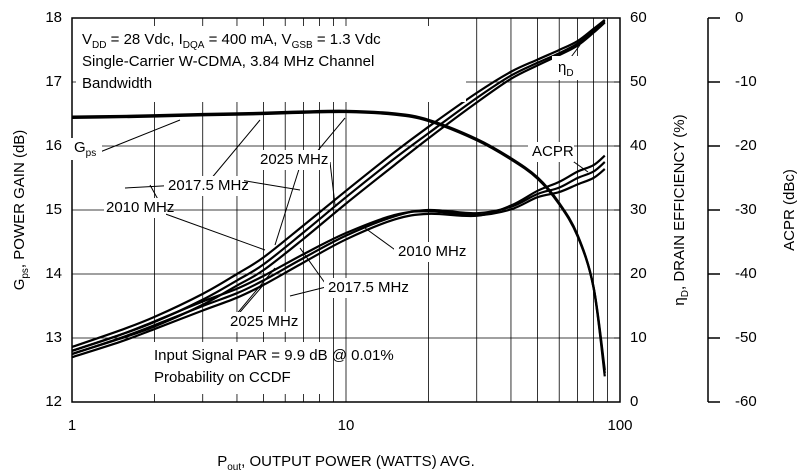 This screenshot has height=476, width=802. I want to click on y2-tick-label: 50, so click(638, 81).